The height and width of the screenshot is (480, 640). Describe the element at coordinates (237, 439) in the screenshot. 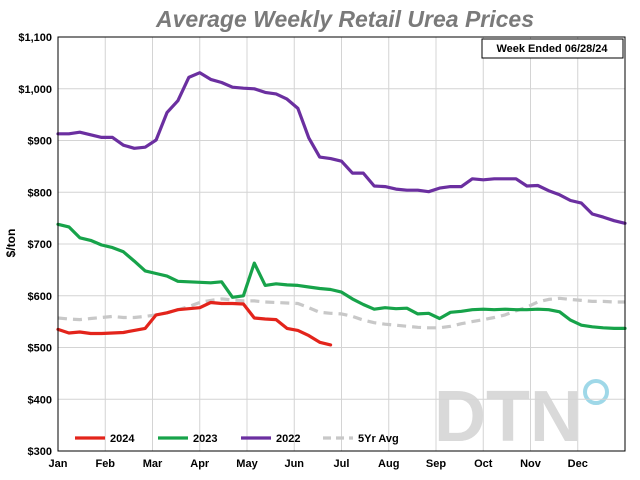

I see `legend: 2024 2023 2022 5Yr Avg` at that location.